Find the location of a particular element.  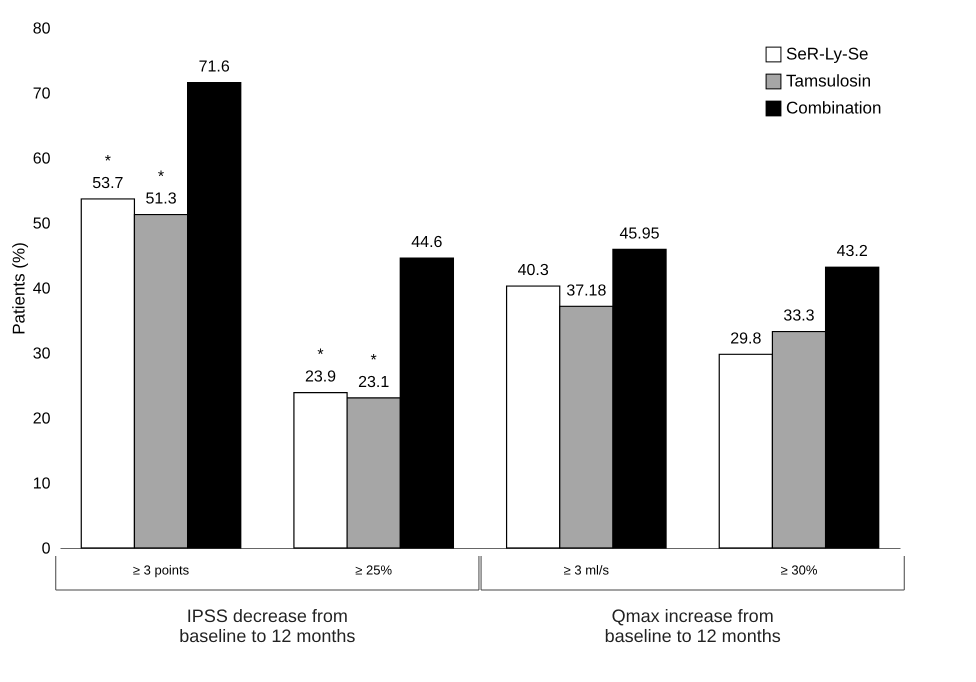

data-label: 40.3 is located at coordinates (533, 271).